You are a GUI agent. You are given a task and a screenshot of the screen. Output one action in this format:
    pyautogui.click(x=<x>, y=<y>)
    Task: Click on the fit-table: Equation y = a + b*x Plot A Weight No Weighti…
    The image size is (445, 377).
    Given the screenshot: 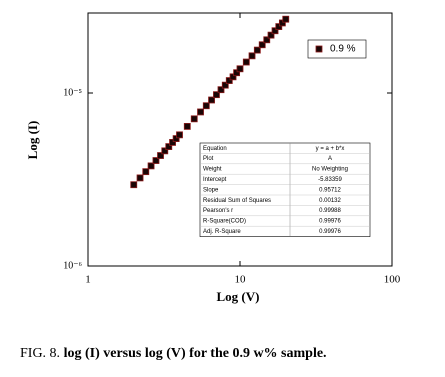 What is the action you would take?
    pyautogui.click(x=285, y=189)
    